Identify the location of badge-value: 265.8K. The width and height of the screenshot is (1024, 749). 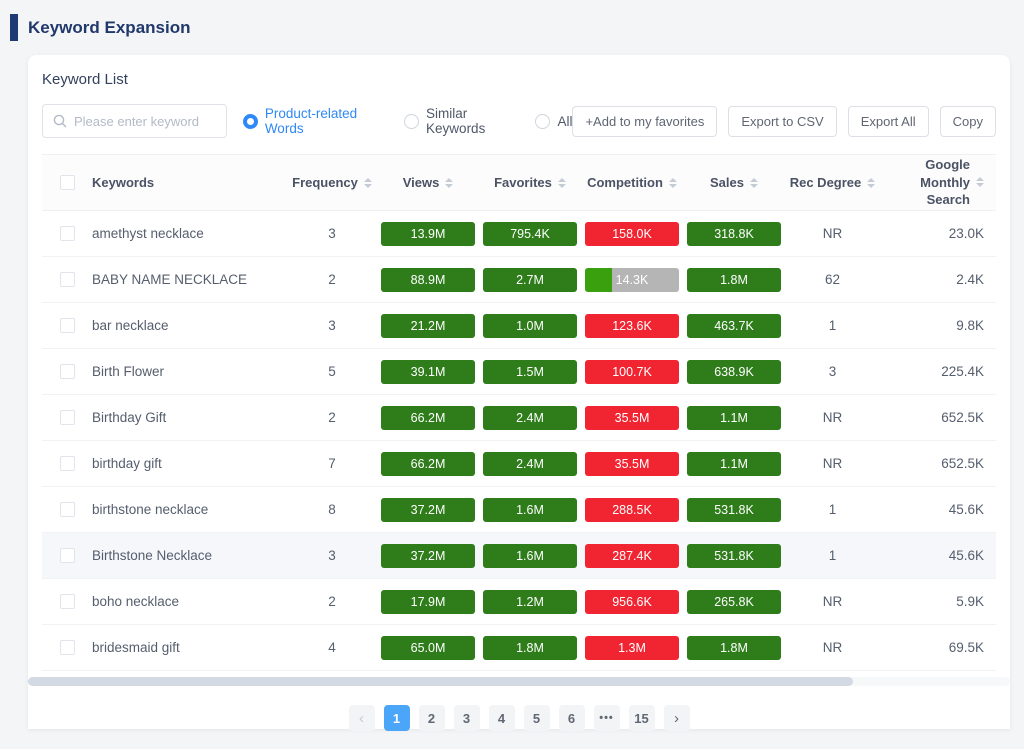
(734, 602).